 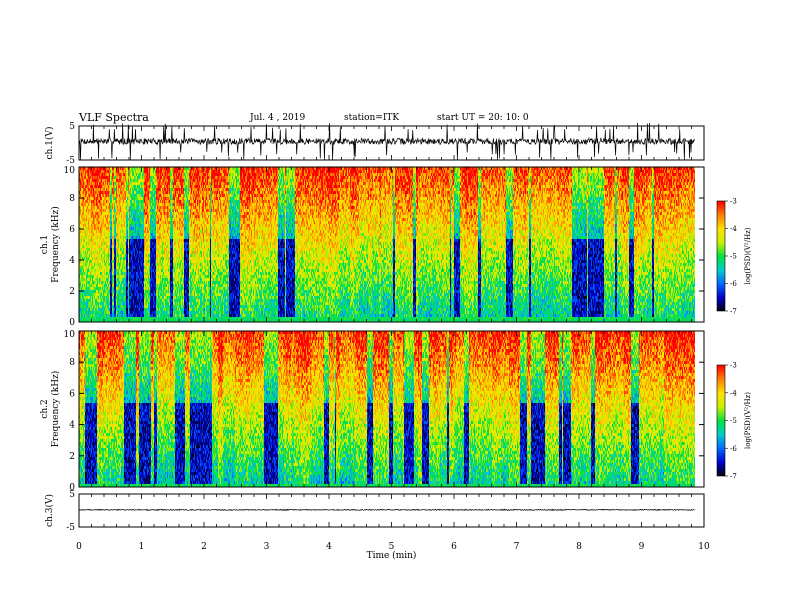 What do you see at coordinates (704, 547) in the screenshot?
I see `x-tick-label: 10` at bounding box center [704, 547].